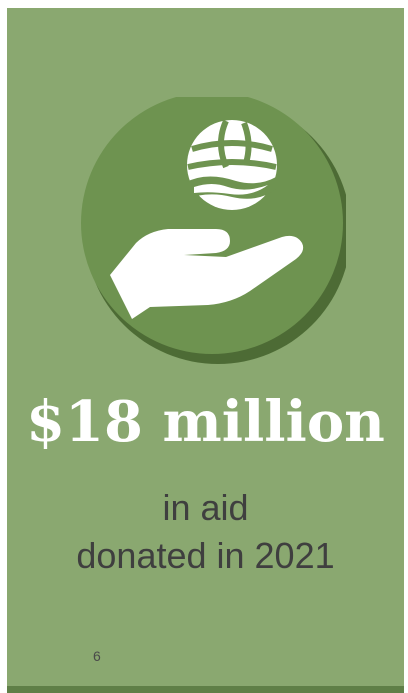 This screenshot has width=408, height=693. I want to click on donation-description-line-1: in aid, so click(205, 507).